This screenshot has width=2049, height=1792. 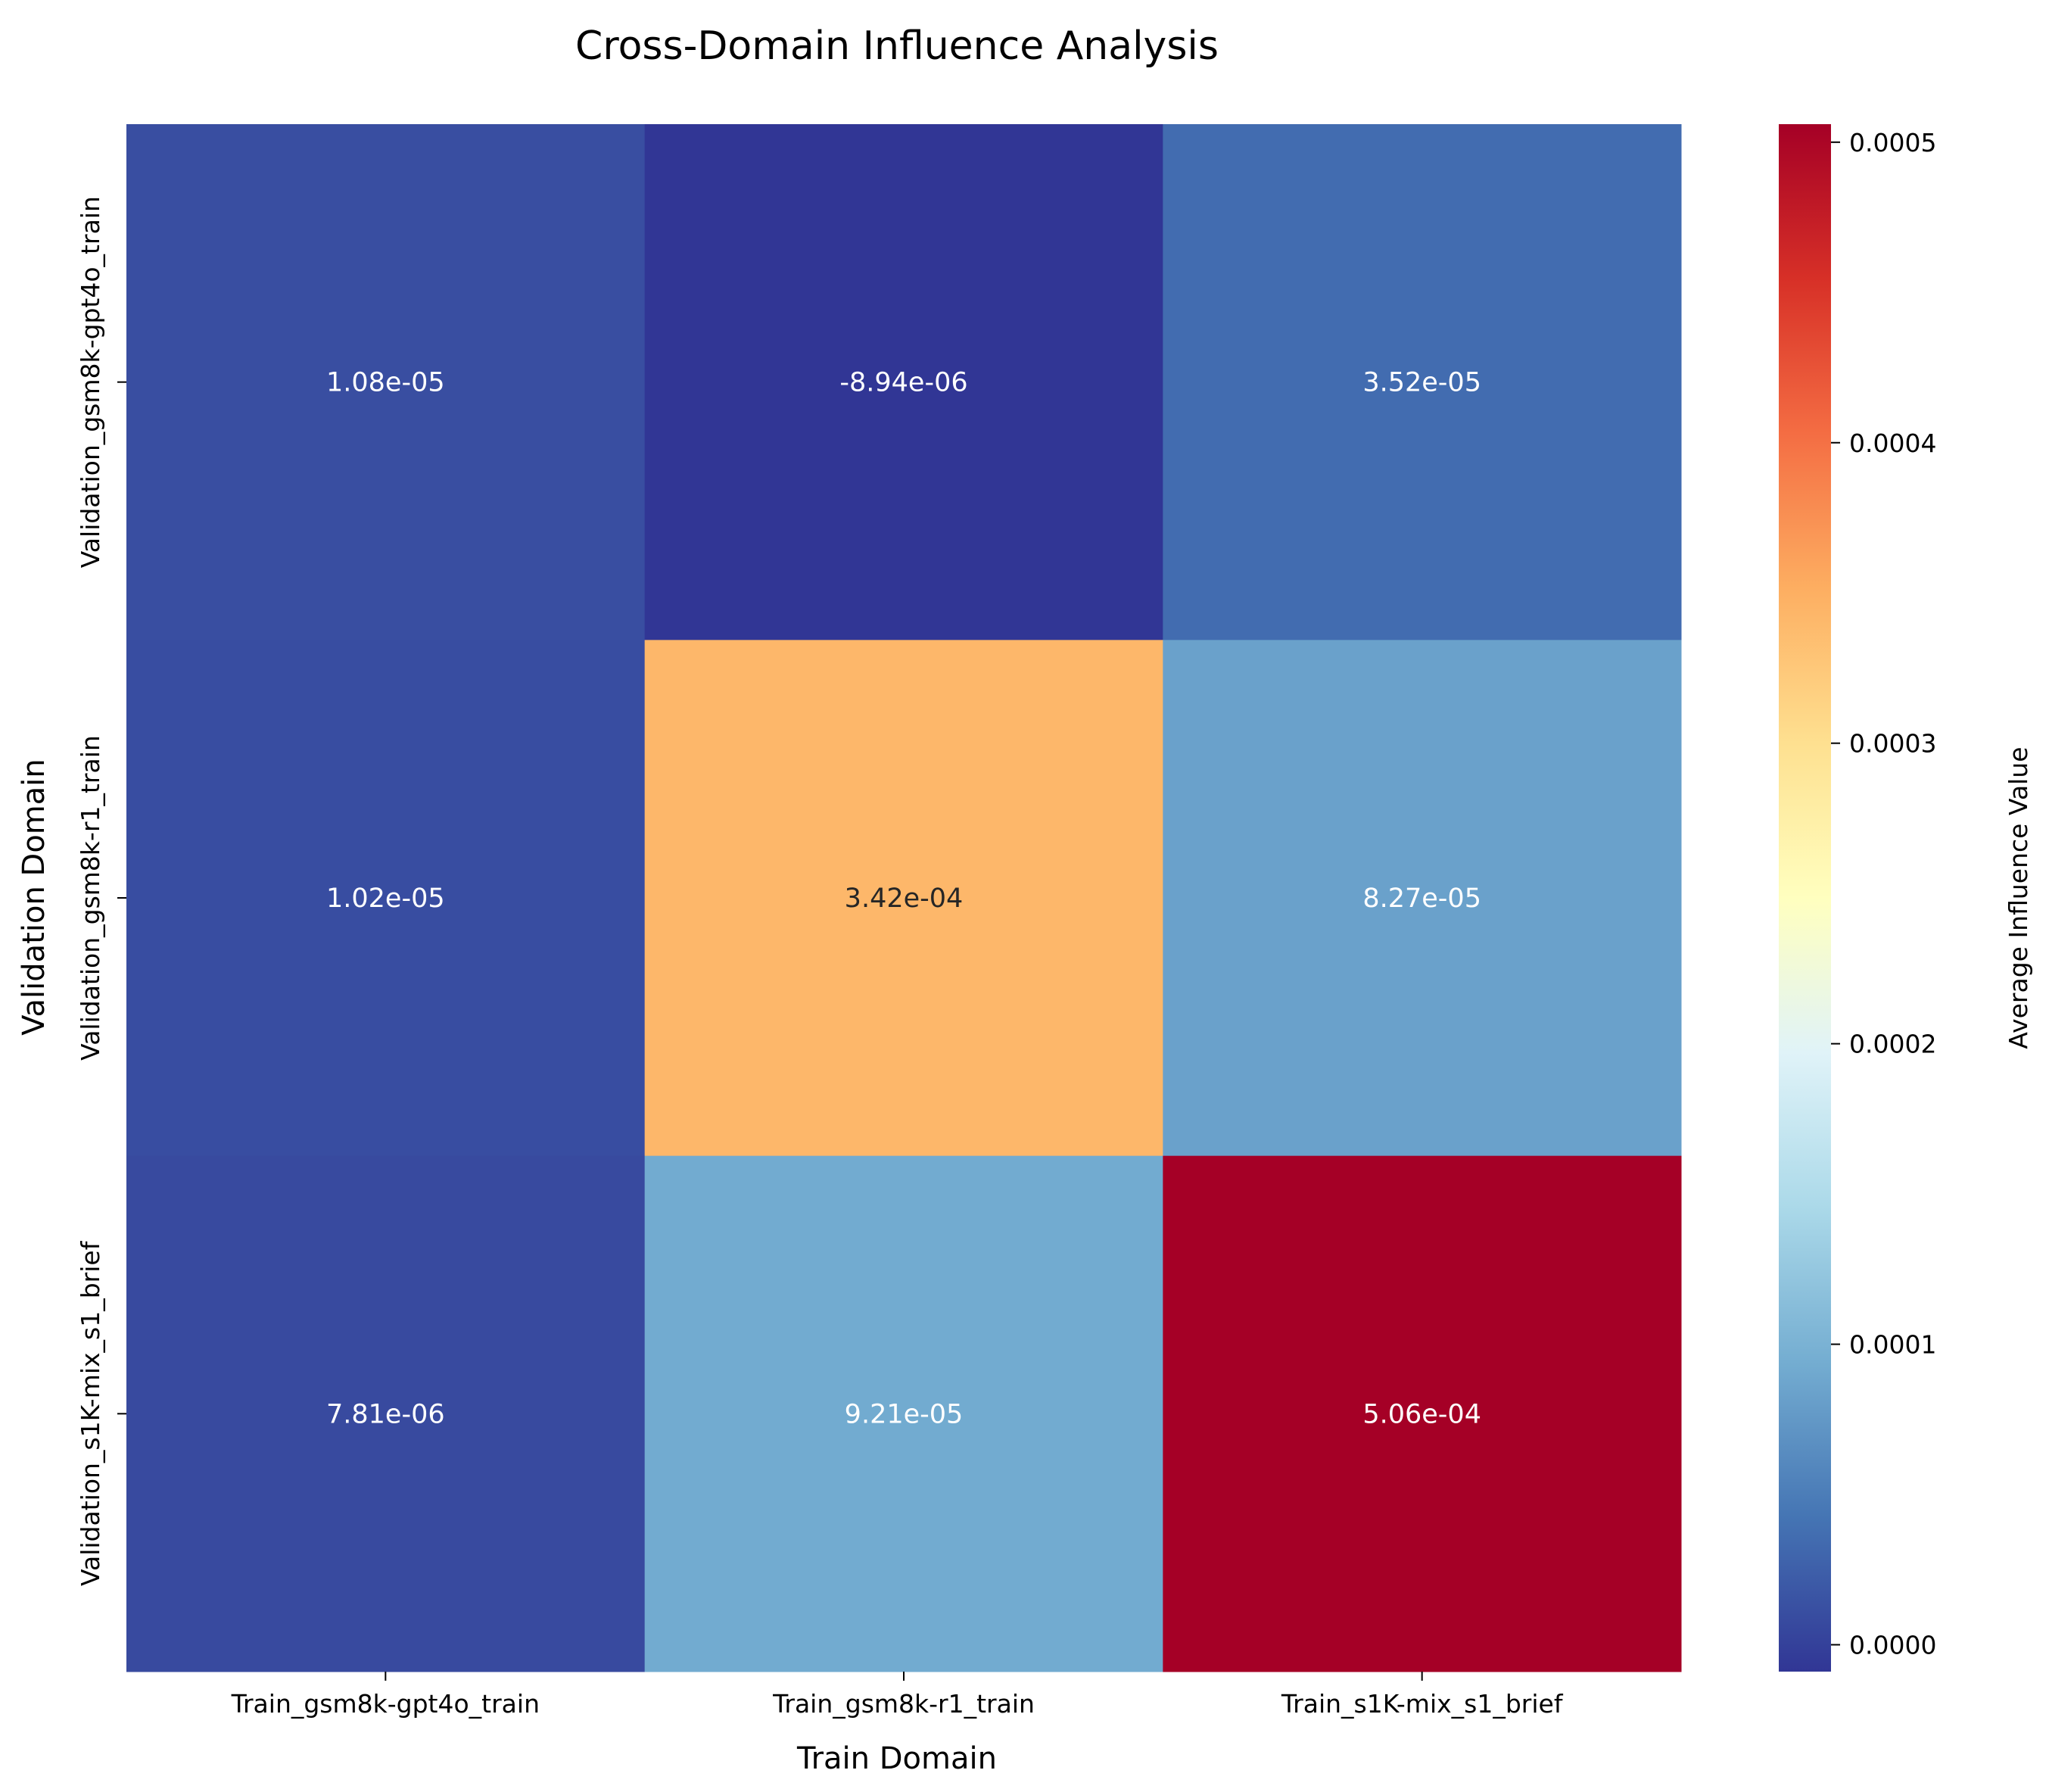 I want to click on cell-value-label: 1.08e-05, so click(x=385, y=383).